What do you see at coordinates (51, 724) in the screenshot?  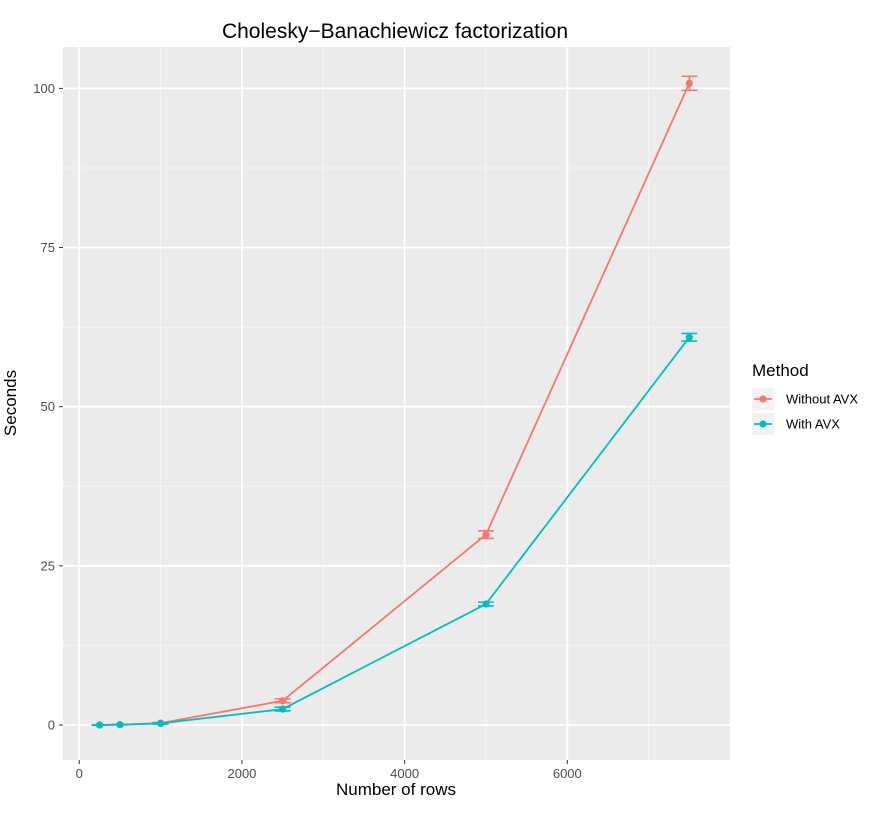 I see `y-tick-label: 0` at bounding box center [51, 724].